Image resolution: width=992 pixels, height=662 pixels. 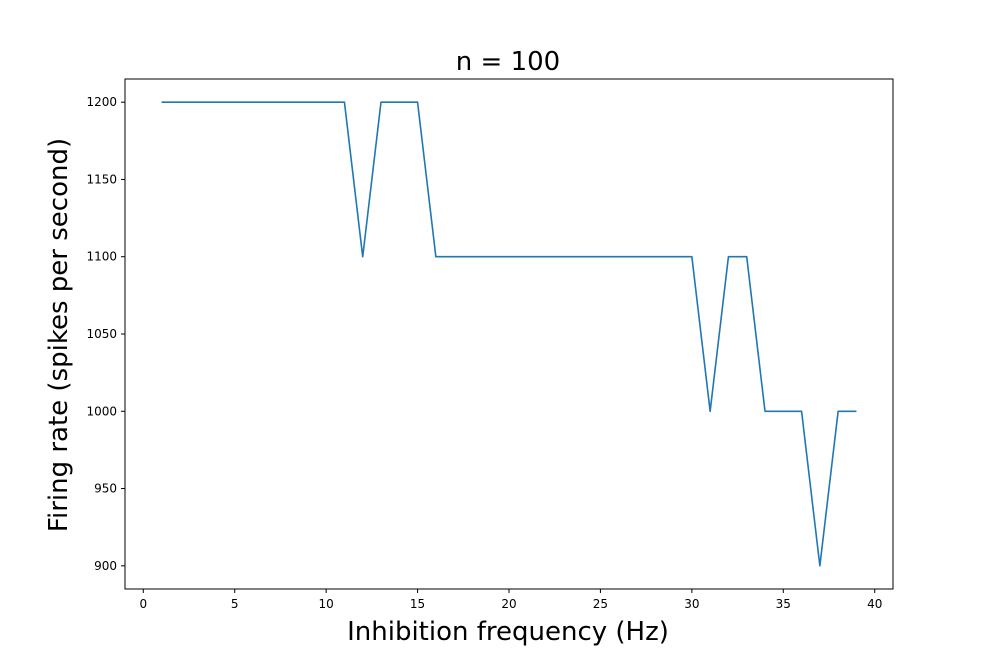 What do you see at coordinates (105, 489) in the screenshot?
I see `y-tick-label-950: 950` at bounding box center [105, 489].